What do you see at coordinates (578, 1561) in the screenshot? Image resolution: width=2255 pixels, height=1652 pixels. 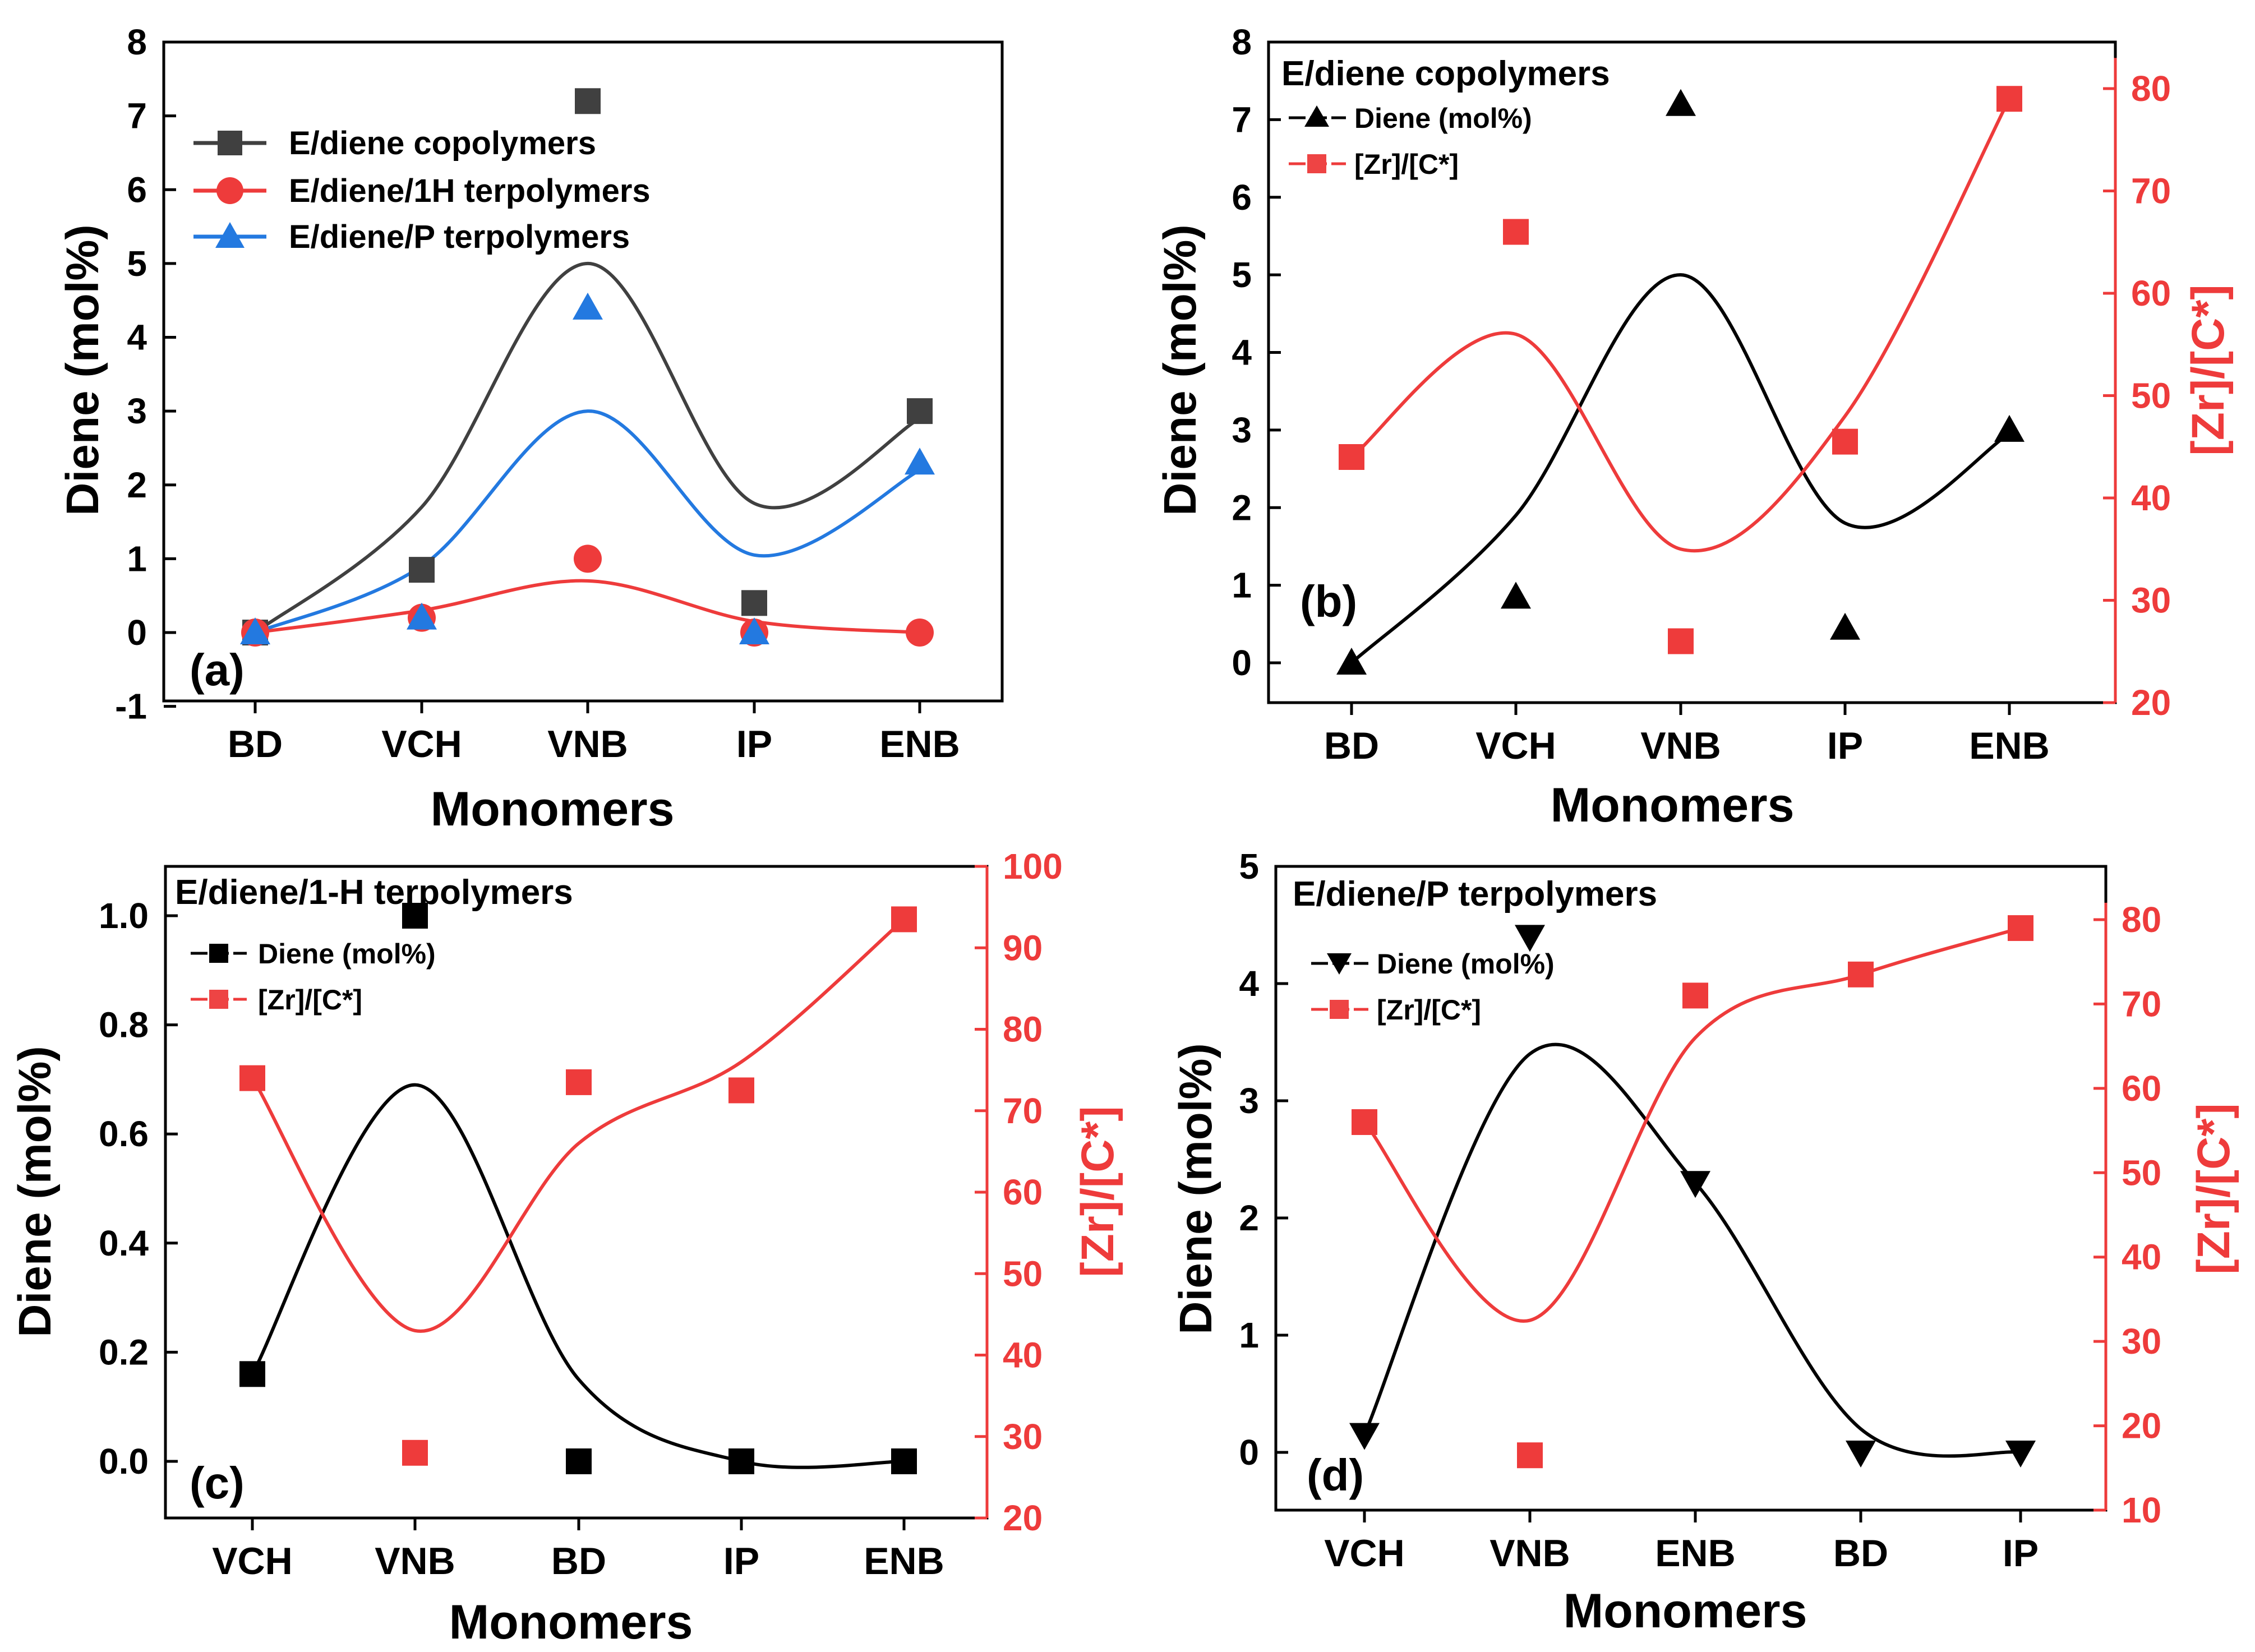 I see `c-x-tick-label-bd: BD` at bounding box center [578, 1561].